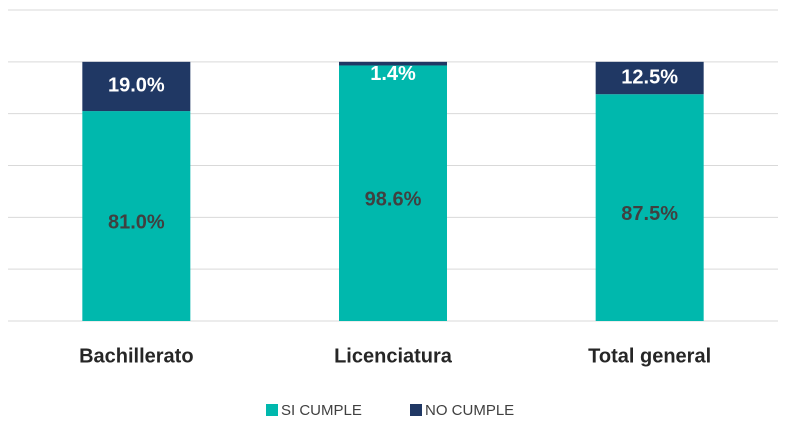 The image size is (786, 426). I want to click on x-tick-label: Total general, so click(649, 356).